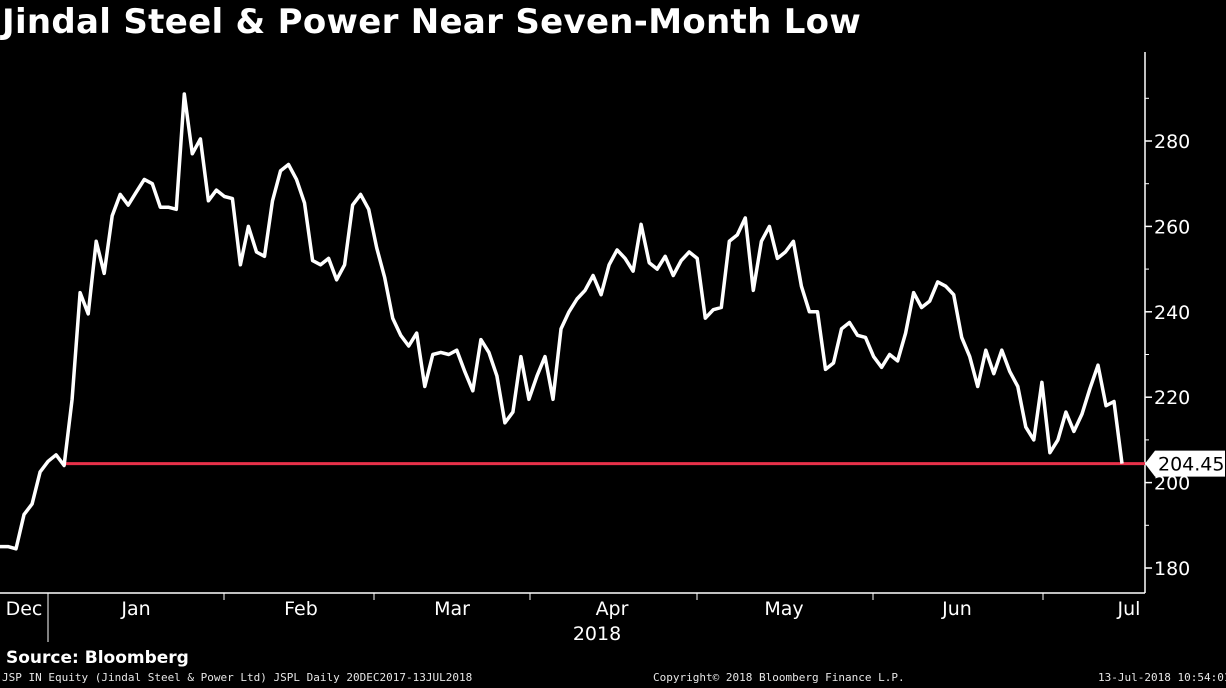 This screenshot has width=1226, height=688. I want to click on y-tick-label: 180, so click(1172, 569).